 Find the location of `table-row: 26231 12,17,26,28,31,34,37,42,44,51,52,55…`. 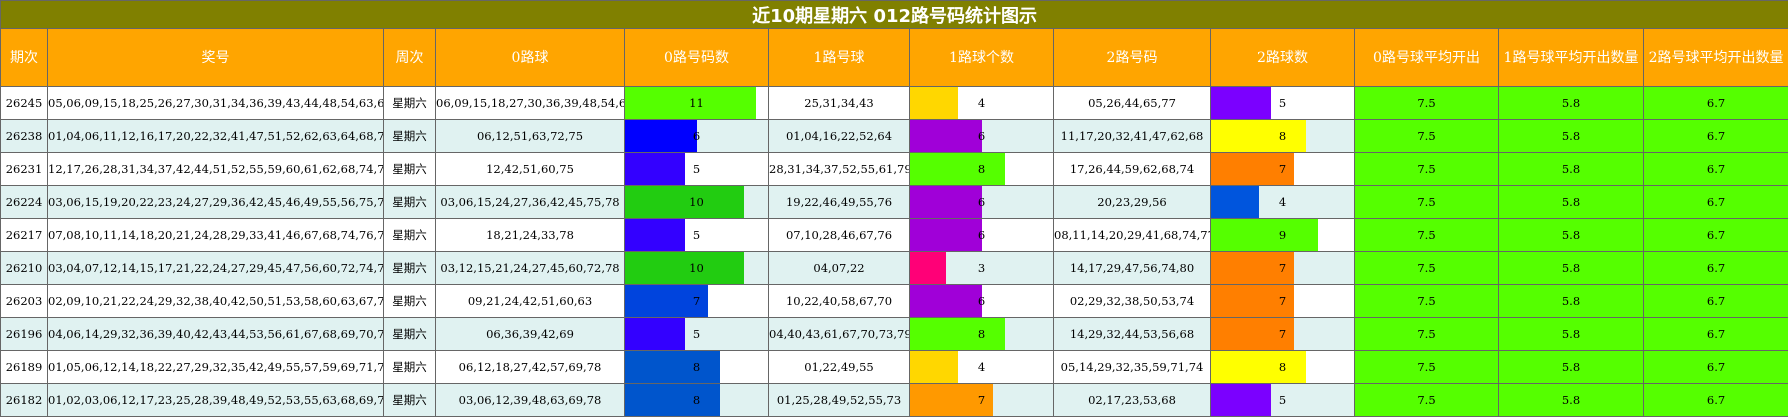

table-row: 26231 12,17,26,28,31,34,37,42,44,51,52,55… is located at coordinates (894, 169).